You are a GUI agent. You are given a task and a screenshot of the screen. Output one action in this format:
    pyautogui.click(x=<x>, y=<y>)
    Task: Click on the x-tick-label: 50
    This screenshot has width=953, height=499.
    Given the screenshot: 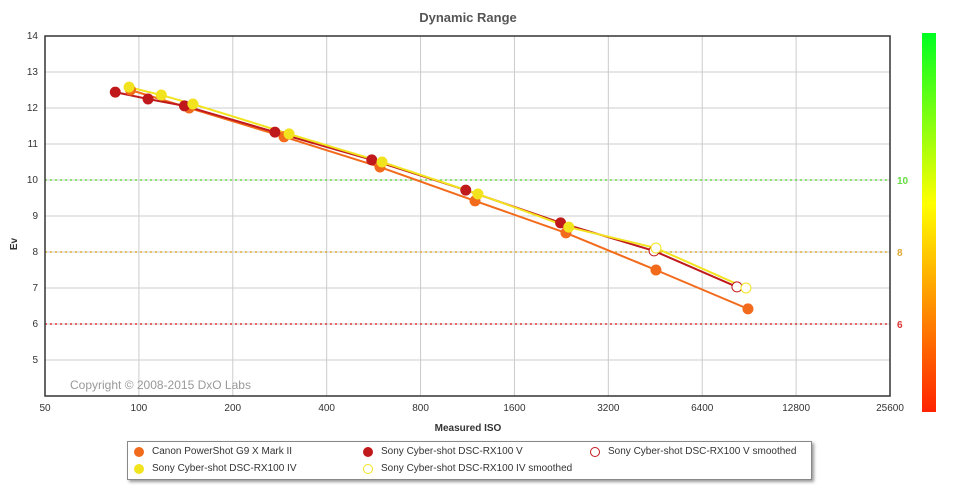 What is the action you would take?
    pyautogui.click(x=45, y=408)
    